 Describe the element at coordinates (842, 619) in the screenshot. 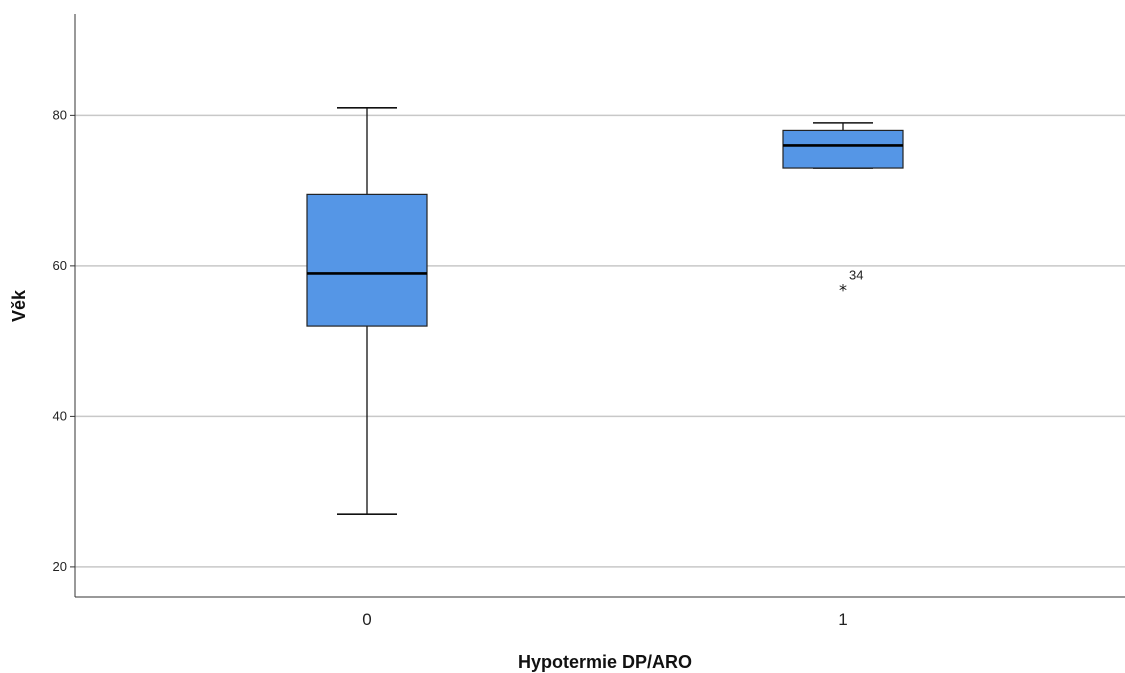

I see `x-tick-label: 1` at that location.